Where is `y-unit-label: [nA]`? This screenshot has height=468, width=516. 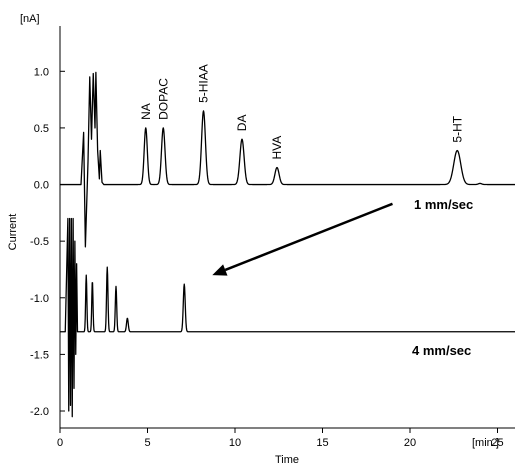
y-unit-label: [nA] is located at coordinates (30, 19).